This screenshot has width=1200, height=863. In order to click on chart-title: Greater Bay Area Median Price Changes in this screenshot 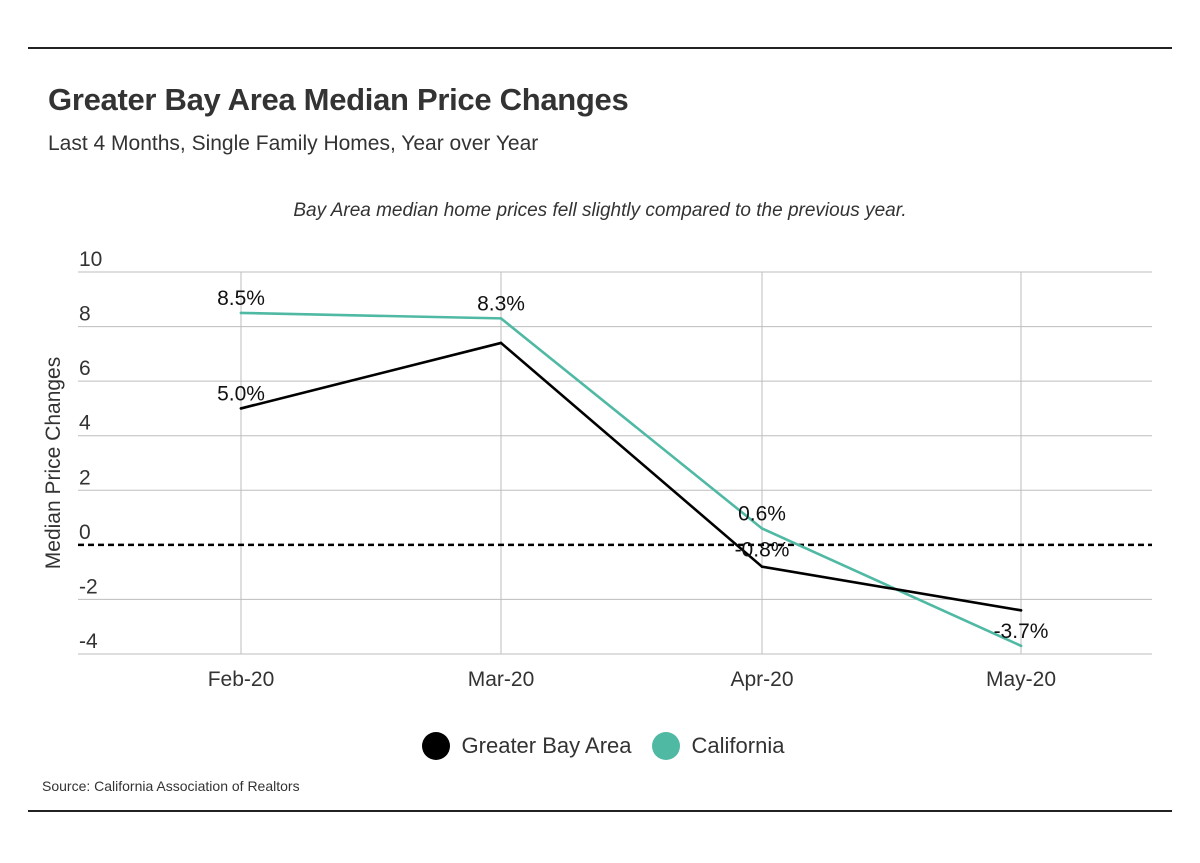, I will do `click(338, 99)`.